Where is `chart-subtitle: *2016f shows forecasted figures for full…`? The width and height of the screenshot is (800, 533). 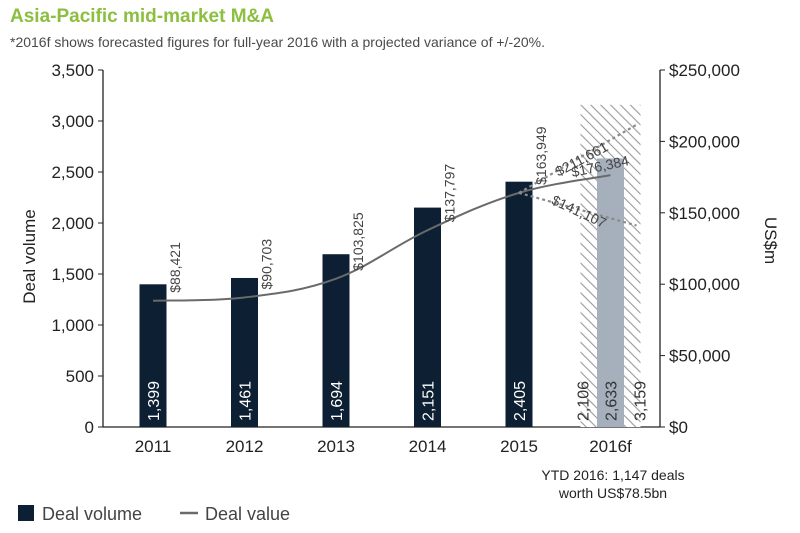
chart-subtitle: *2016f shows forecasted figures for full… is located at coordinates (278, 42).